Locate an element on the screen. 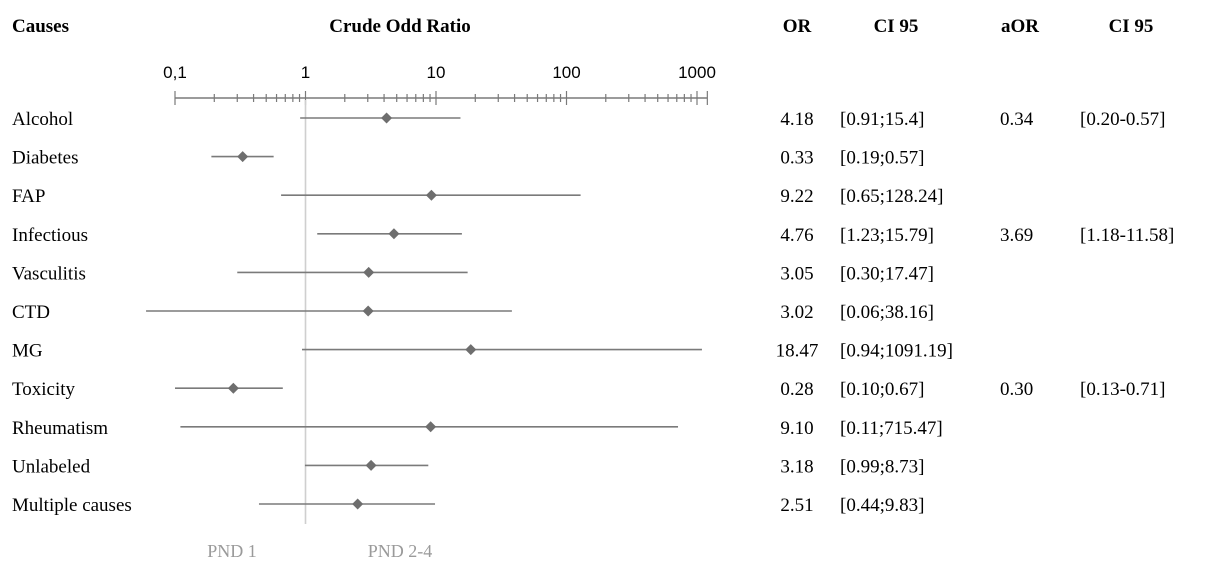 The image size is (1211, 564). ci95-value: [0.65;128.24] is located at coordinates (891, 196).